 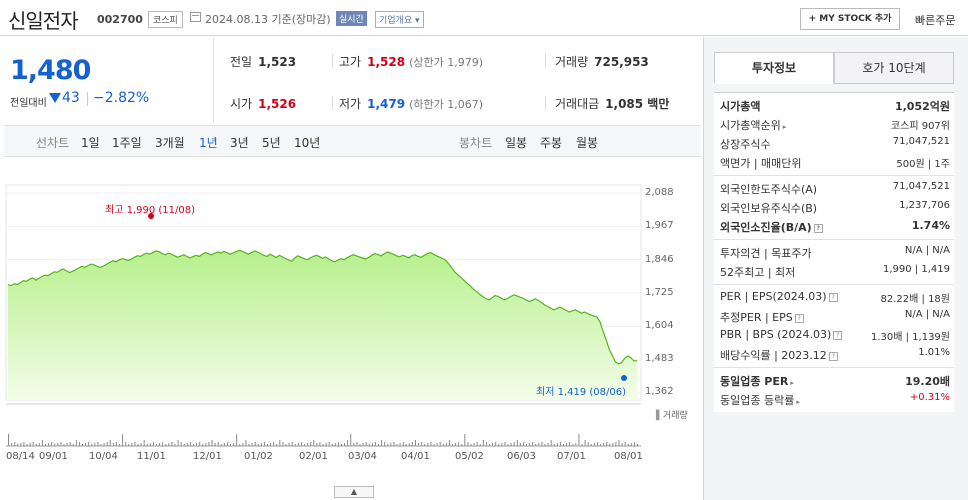 I want to click on line-chart-label: 선차트, so click(x=53, y=143).